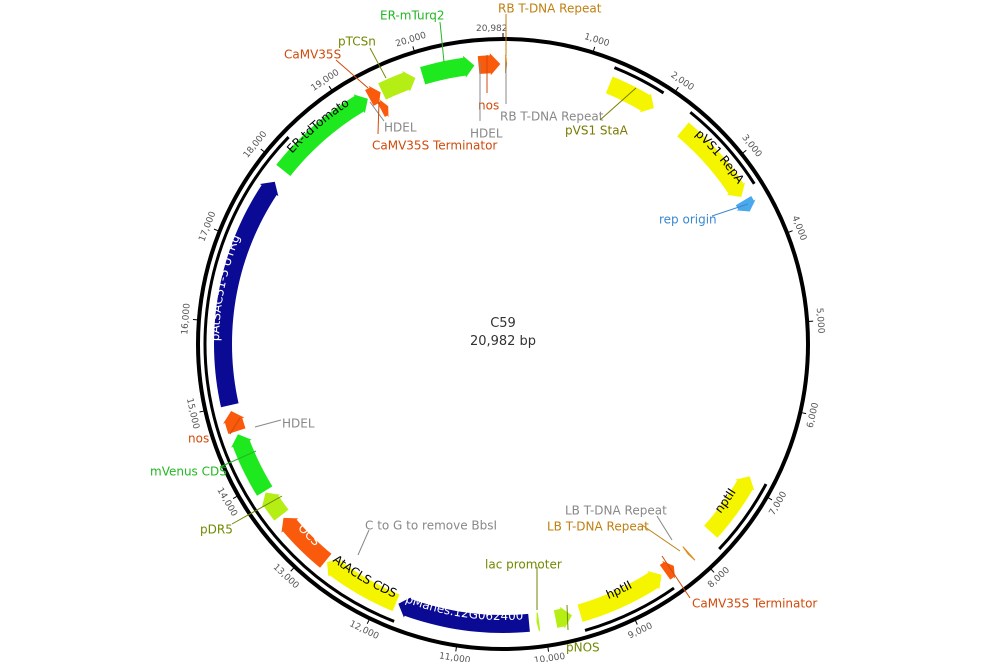 The height and width of the screenshot is (662, 1006). What do you see at coordinates (798, 228) in the screenshot?
I see `tick-label: 4,000` at bounding box center [798, 228].